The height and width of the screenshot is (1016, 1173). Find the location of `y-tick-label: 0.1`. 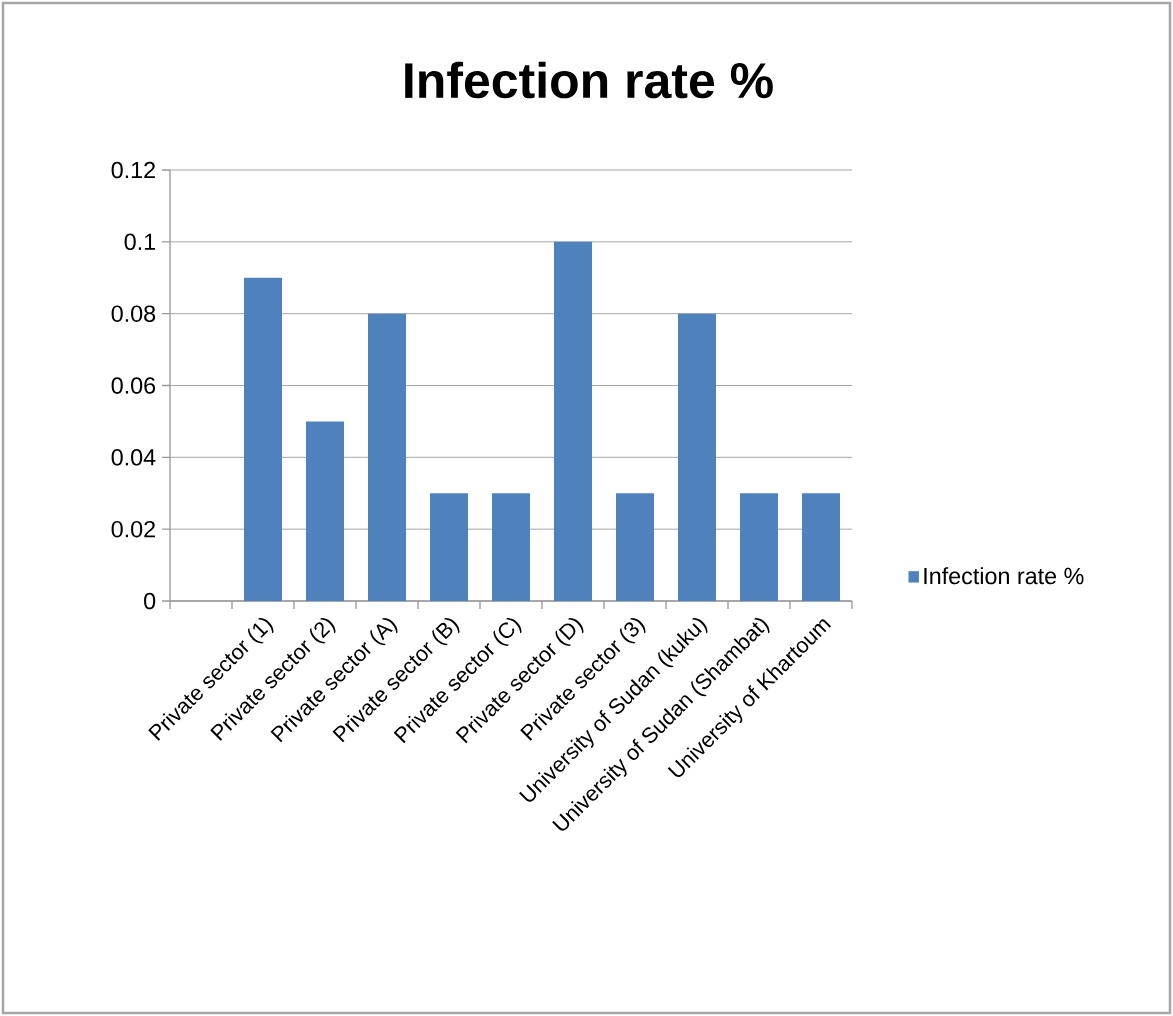

y-tick-label: 0.1 is located at coordinates (139, 242).